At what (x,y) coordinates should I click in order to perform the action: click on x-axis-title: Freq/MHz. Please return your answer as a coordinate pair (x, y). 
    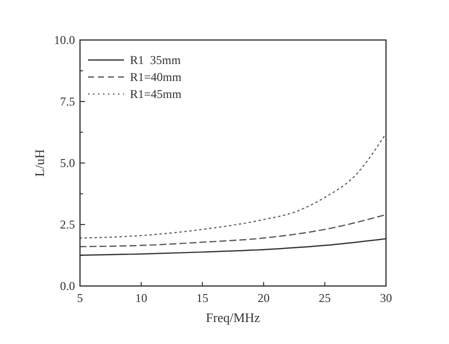
    Looking at the image, I should click on (233, 317).